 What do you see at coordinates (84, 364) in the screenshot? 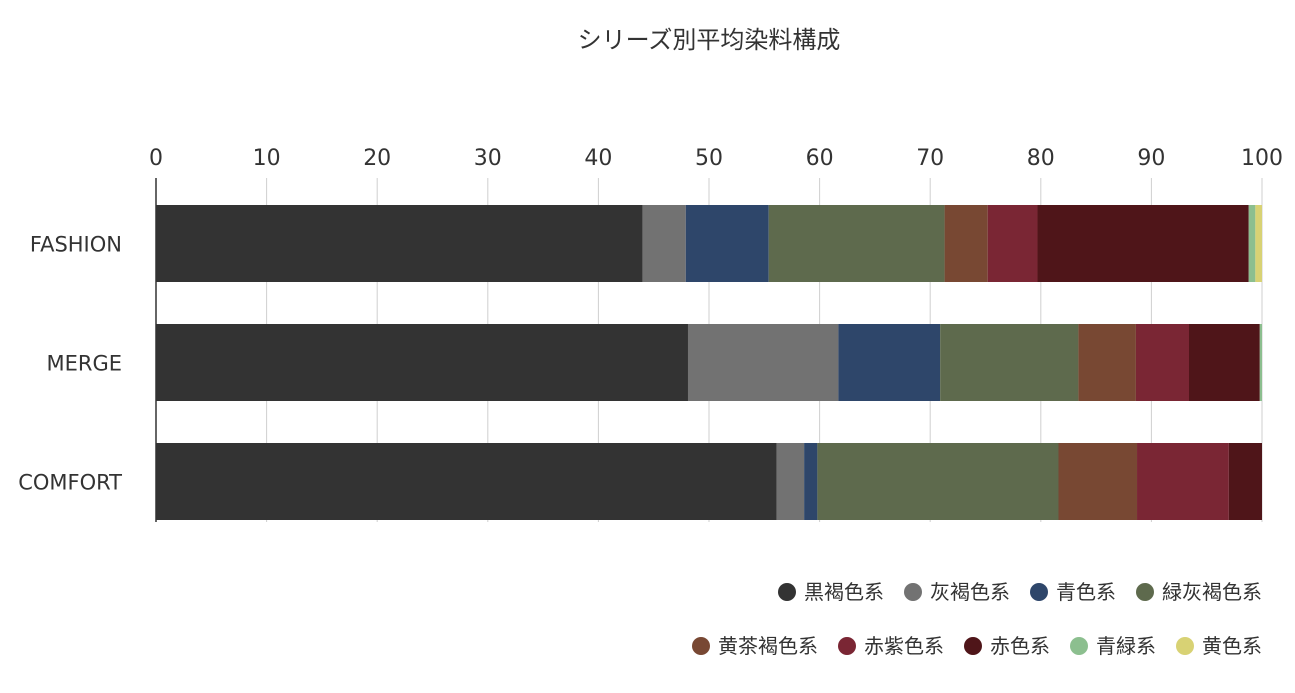
I see `category-label: MERGE` at bounding box center [84, 364].